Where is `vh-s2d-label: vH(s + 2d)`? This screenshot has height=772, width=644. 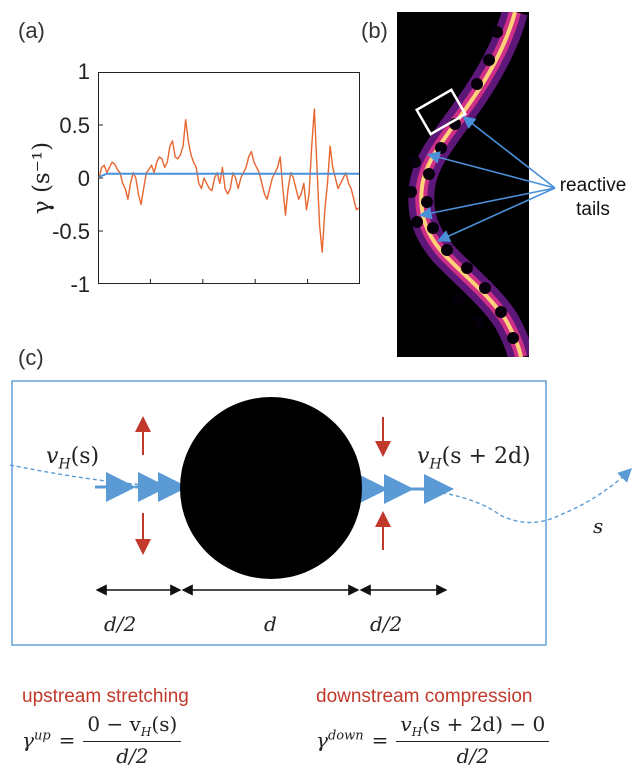
vh-s2d-label: vH(s + 2d) is located at coordinates (474, 458).